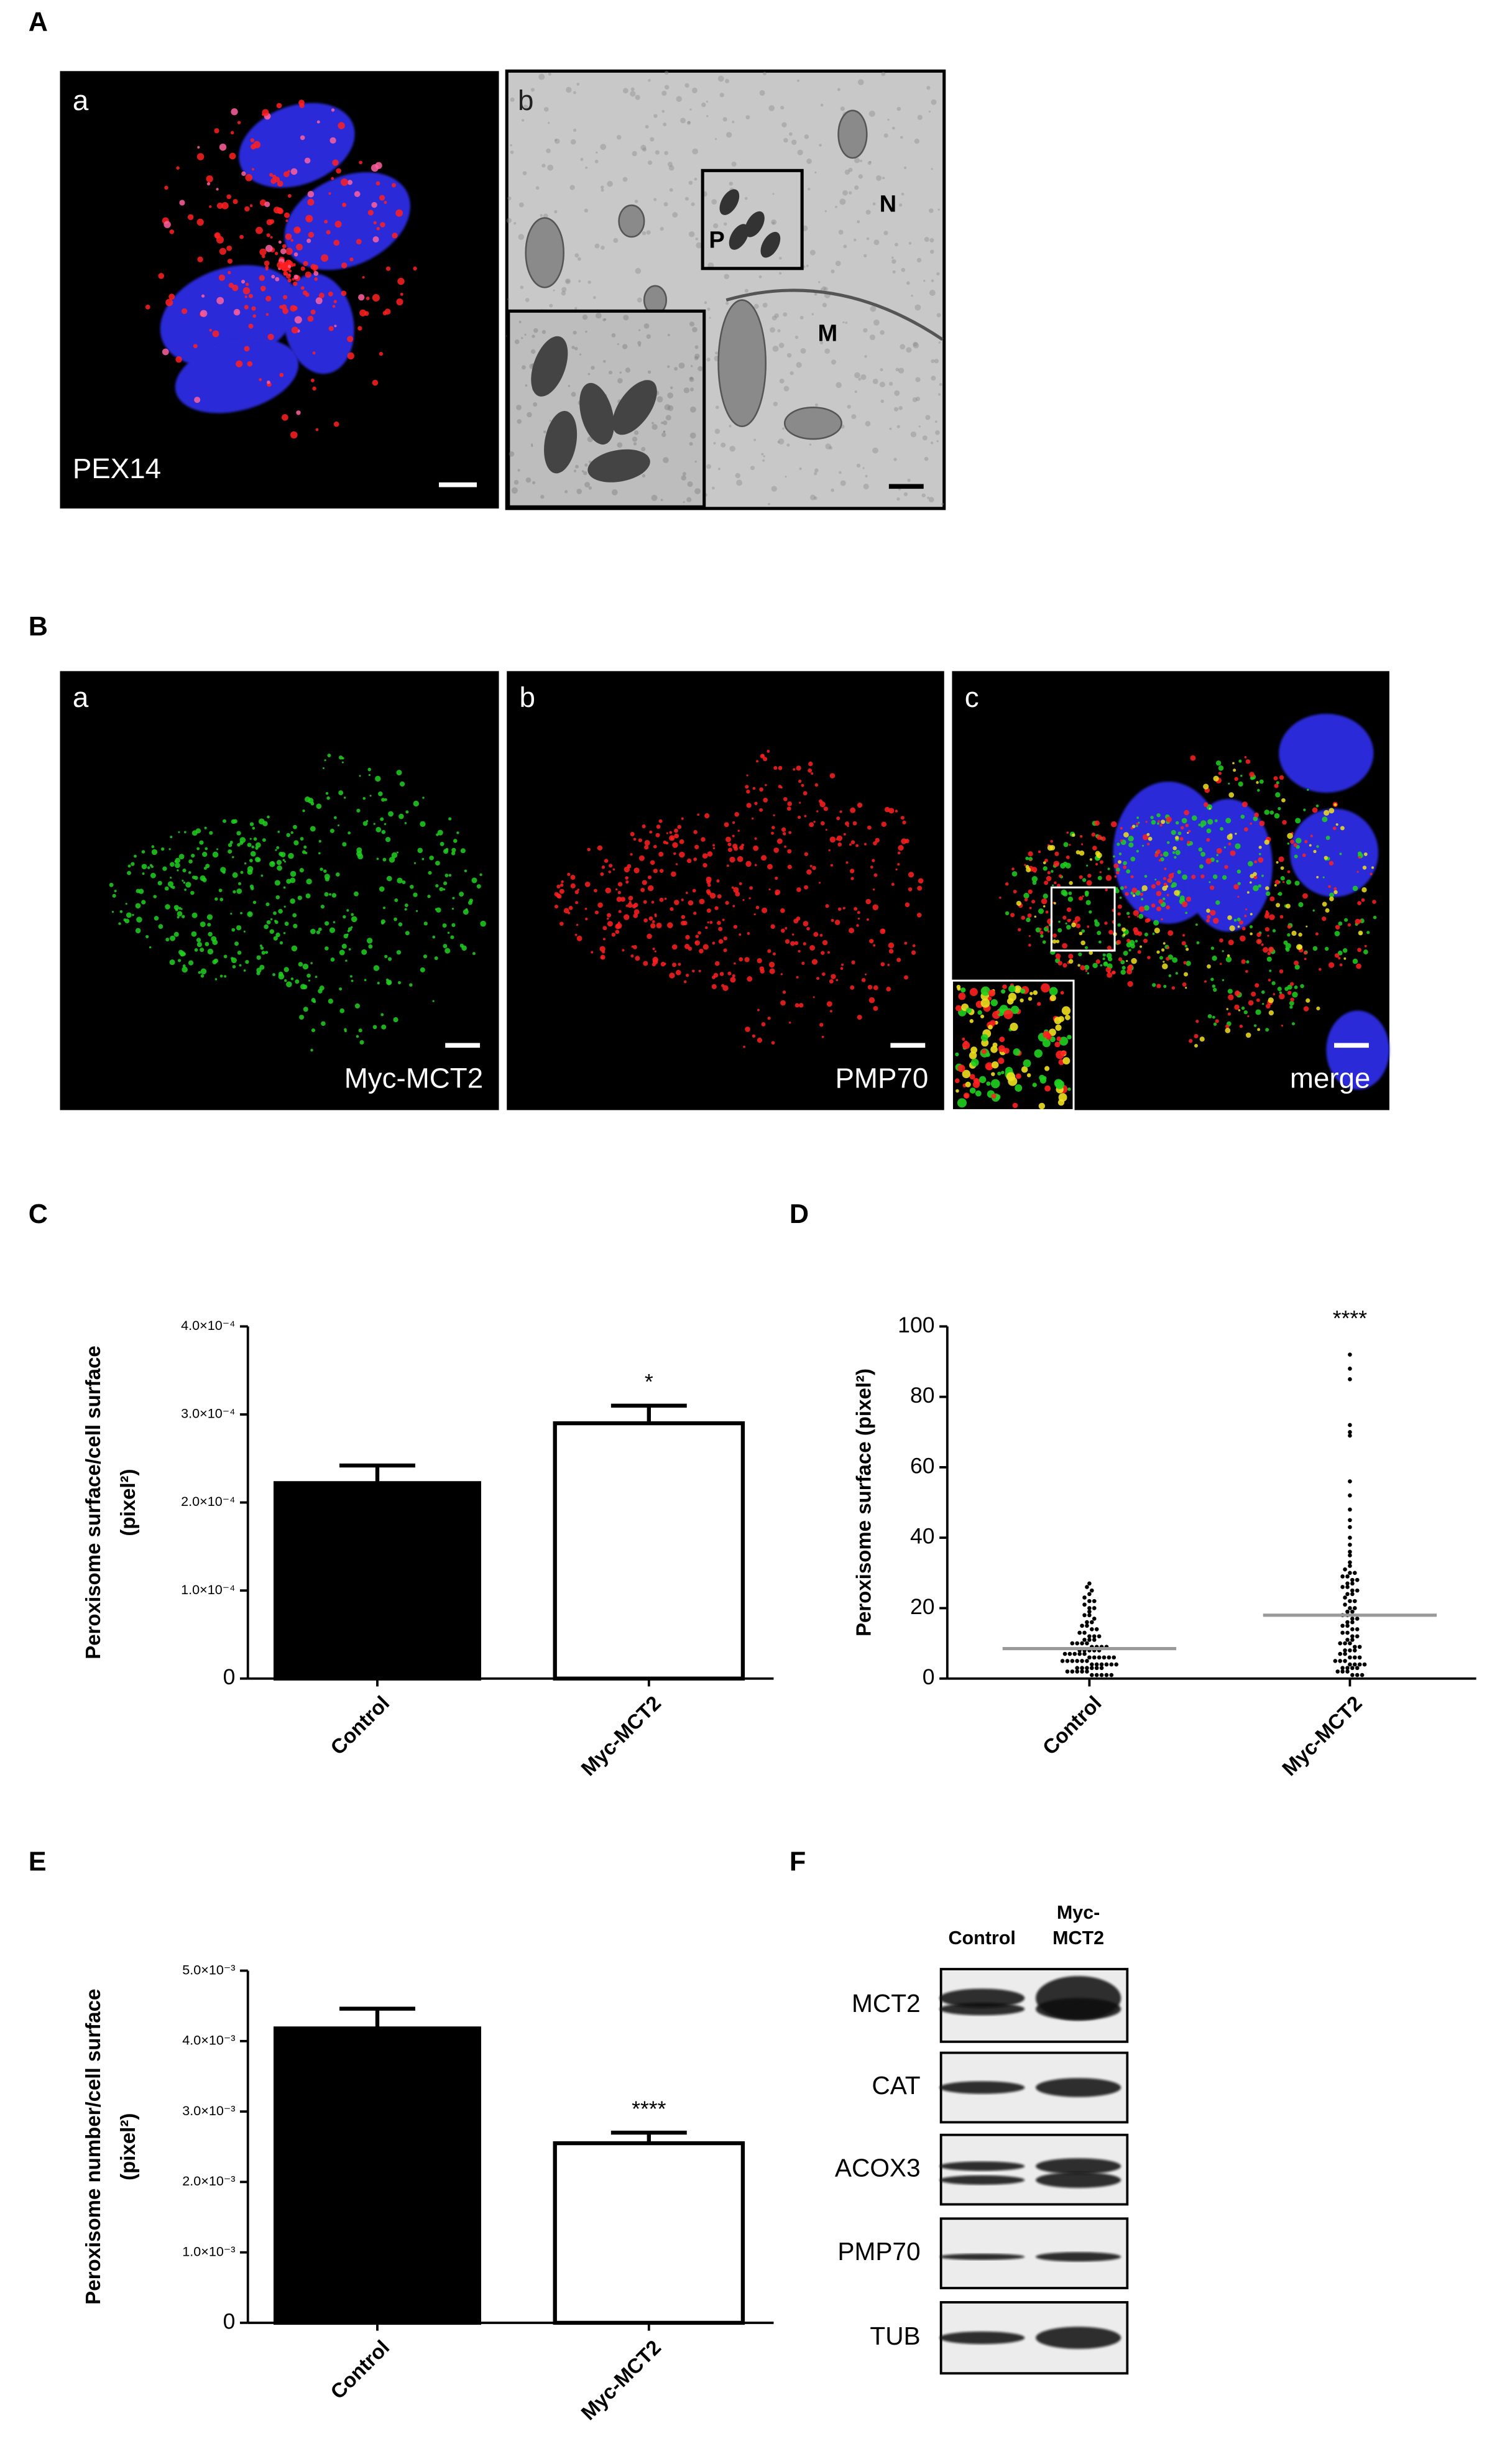 Image resolution: width=1492 pixels, height=2464 pixels. What do you see at coordinates (828, 334) in the screenshot?
I see `image-label: M` at bounding box center [828, 334].